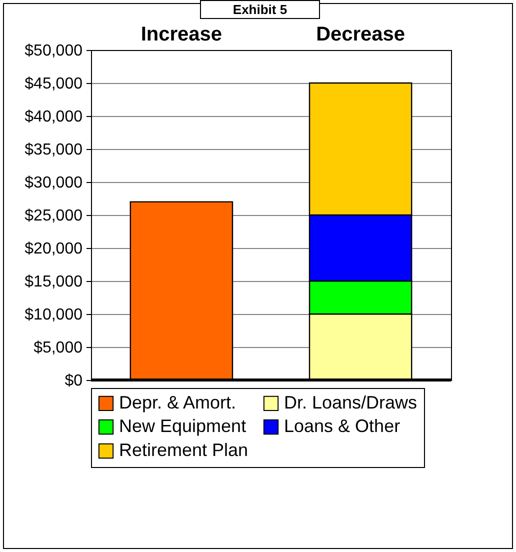 The image size is (516, 552). Describe the element at coordinates (260, 9) in the screenshot. I see `chart-title: Exhibit 5` at that location.